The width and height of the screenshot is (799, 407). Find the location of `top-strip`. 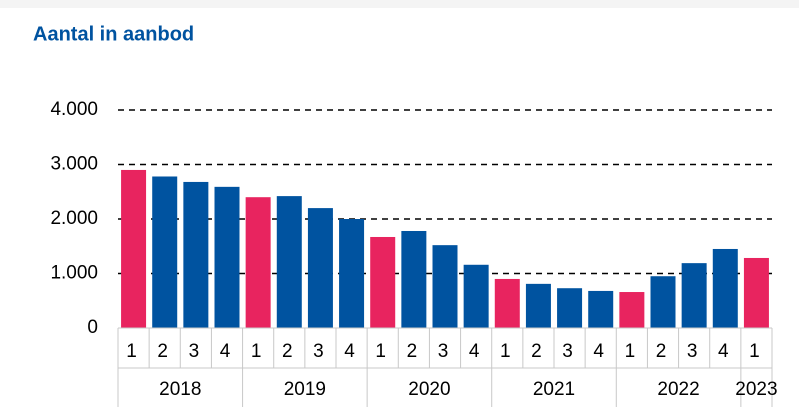

top-strip is located at coordinates (399, 4).